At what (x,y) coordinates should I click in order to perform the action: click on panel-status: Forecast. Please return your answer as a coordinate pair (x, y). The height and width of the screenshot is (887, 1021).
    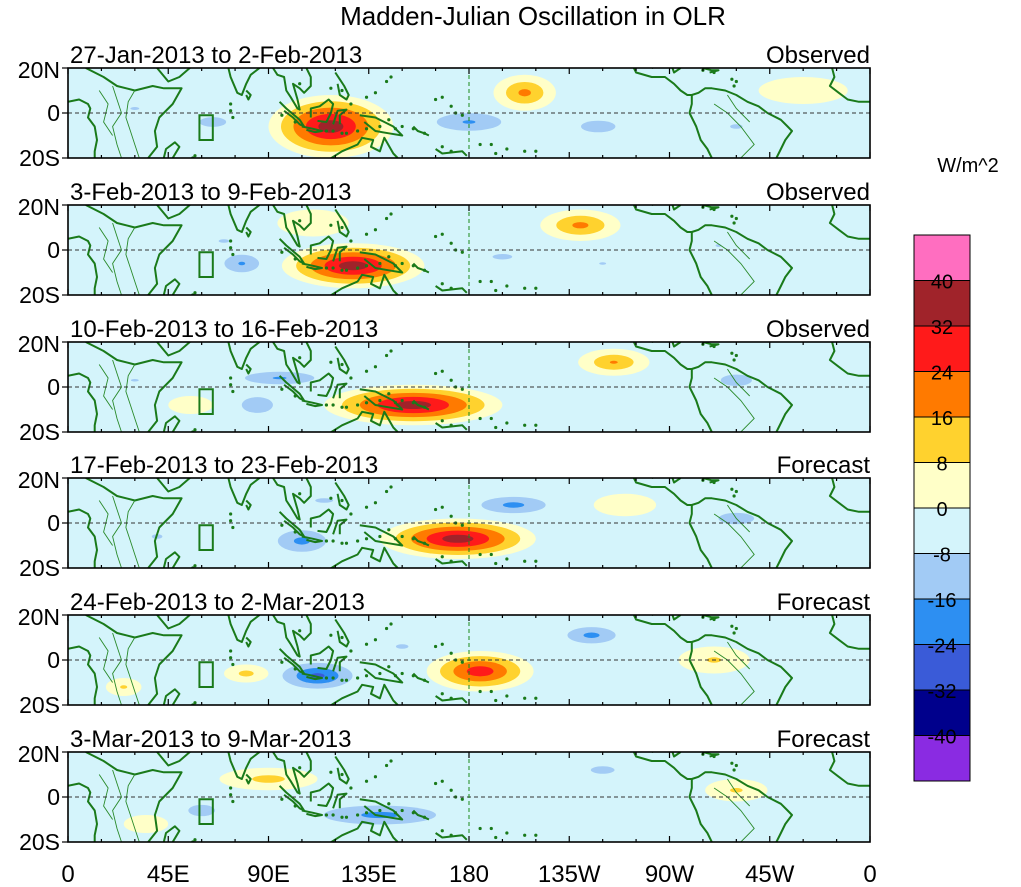
    Looking at the image, I should click on (824, 739).